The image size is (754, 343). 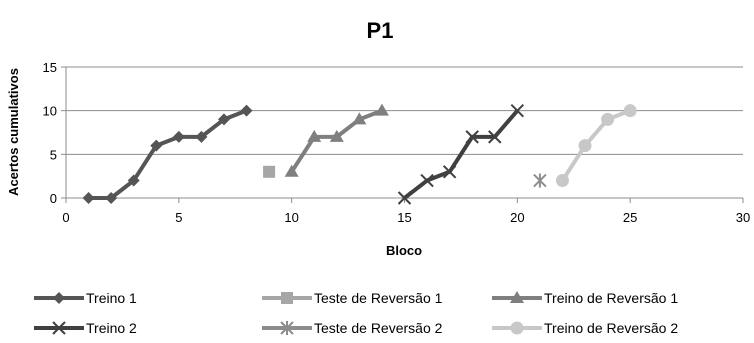 What do you see at coordinates (111, 328) in the screenshot?
I see `legend-label: Treino 2` at bounding box center [111, 328].